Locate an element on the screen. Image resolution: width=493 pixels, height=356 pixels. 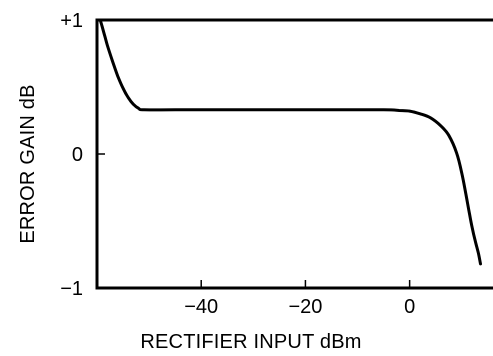
x-tick-label: −20 is located at coordinates (305, 307).